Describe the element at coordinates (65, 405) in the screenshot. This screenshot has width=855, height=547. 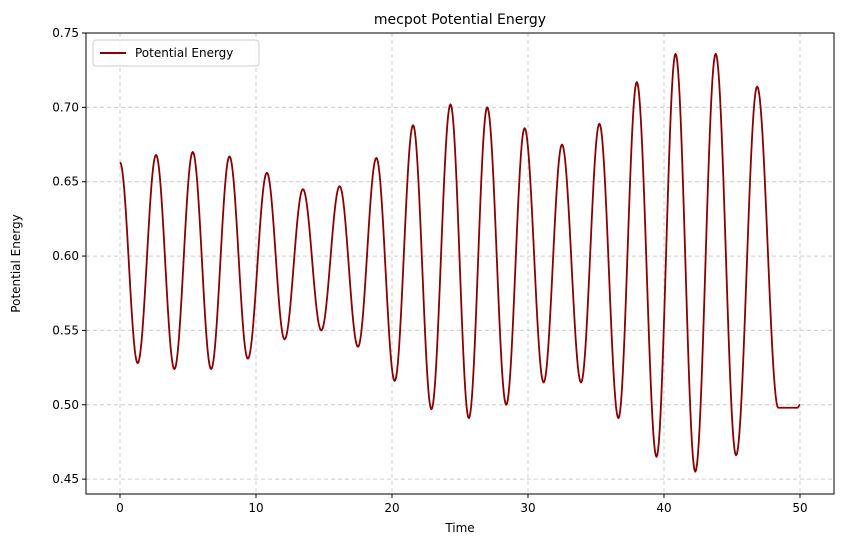
I see `y-tick-label: 0.50` at that location.